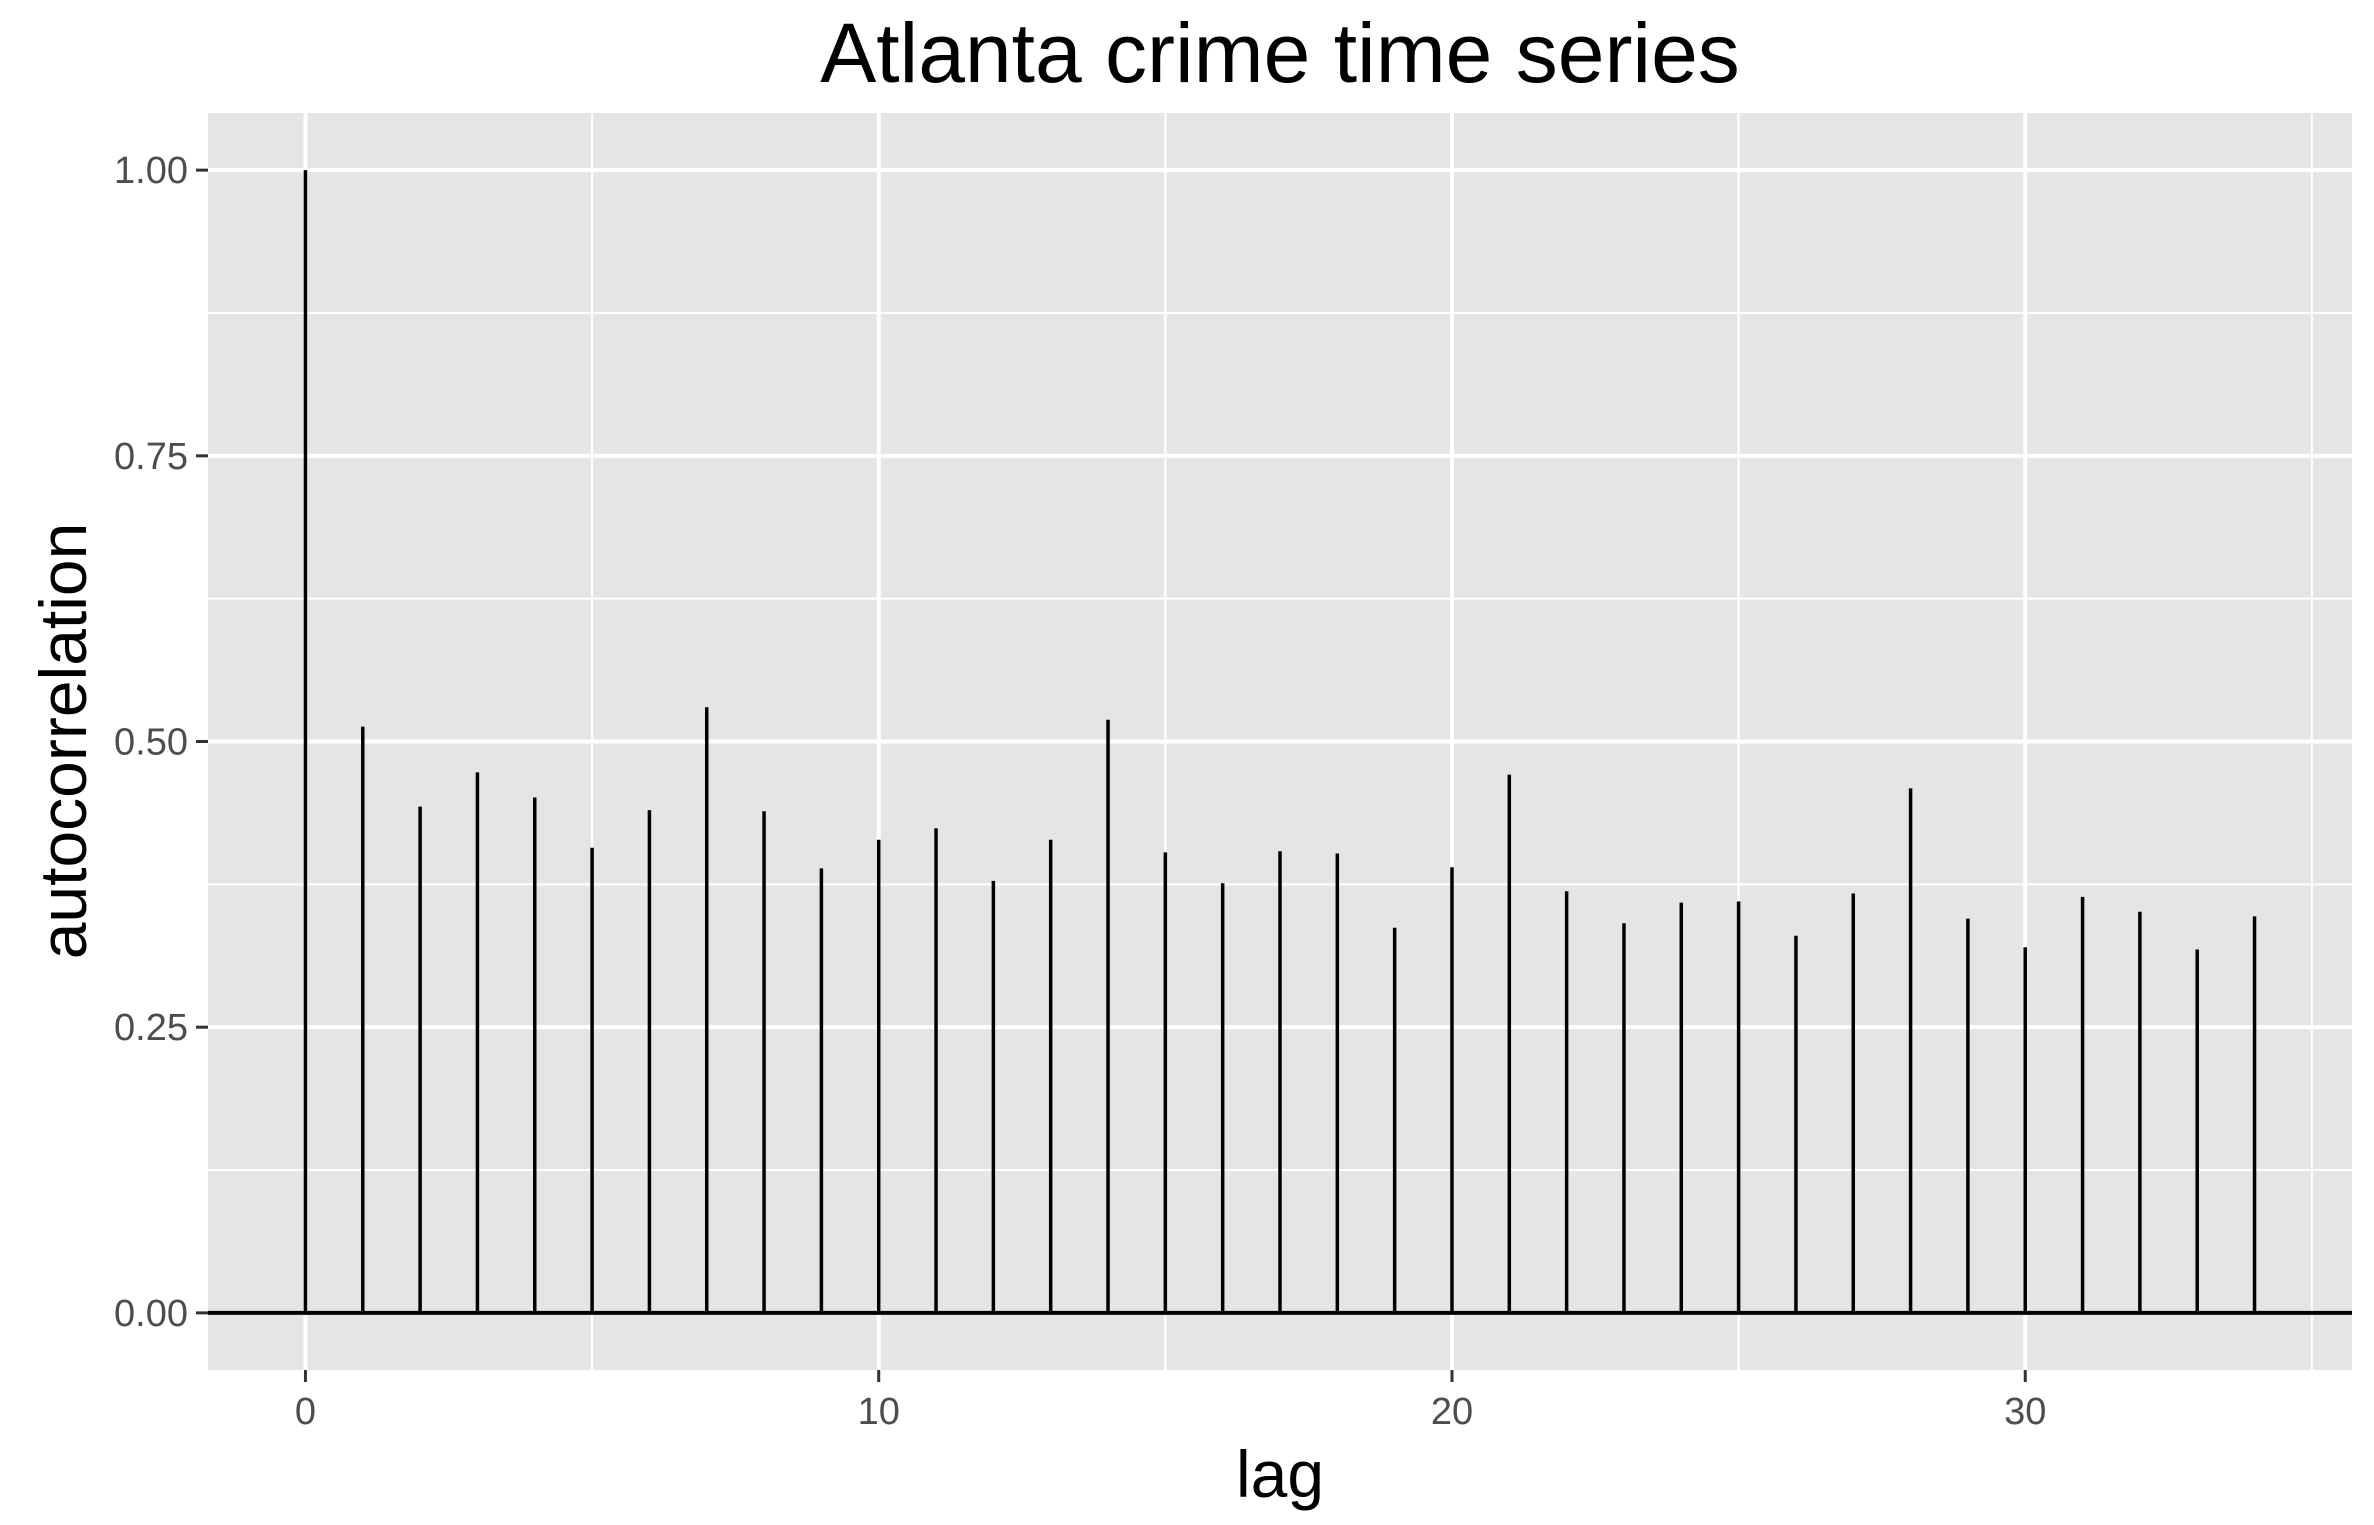 The width and height of the screenshot is (2374, 1525). What do you see at coordinates (1170, 1401) in the screenshot?
I see `x-axis: 0 10 20 30` at bounding box center [1170, 1401].